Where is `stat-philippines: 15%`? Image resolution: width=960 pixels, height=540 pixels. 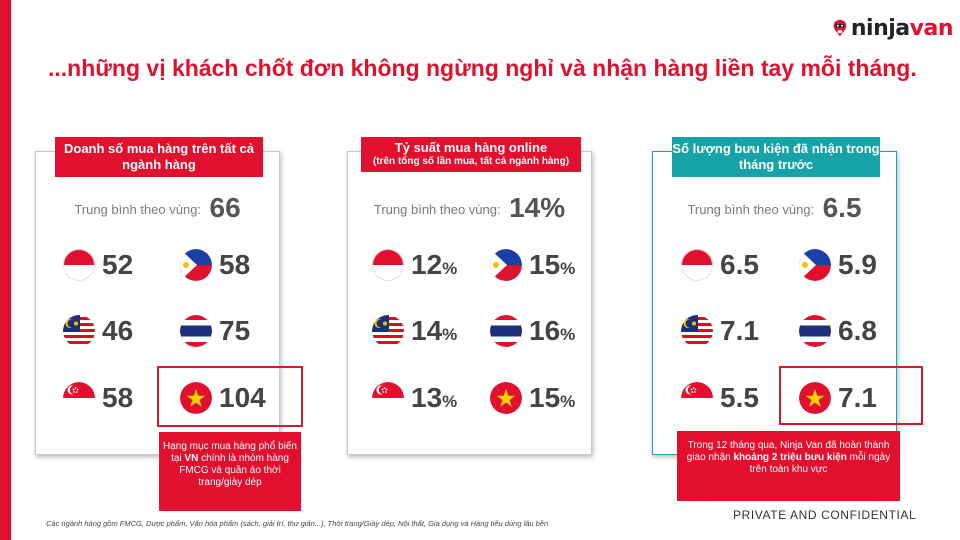 stat-philippines: 15% is located at coordinates (532, 265).